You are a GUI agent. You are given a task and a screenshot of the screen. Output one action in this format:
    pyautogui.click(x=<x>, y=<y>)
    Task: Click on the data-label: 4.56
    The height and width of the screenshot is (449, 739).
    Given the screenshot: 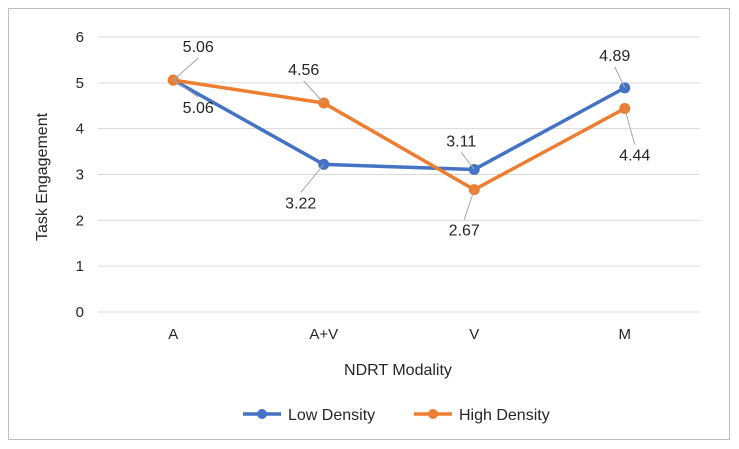 What is the action you would take?
    pyautogui.click(x=303, y=70)
    